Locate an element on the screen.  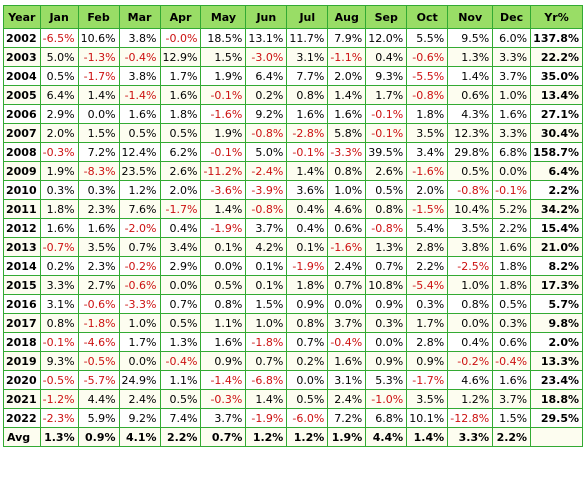
month-return-cell: 0.1% is located at coordinates (223, 247).